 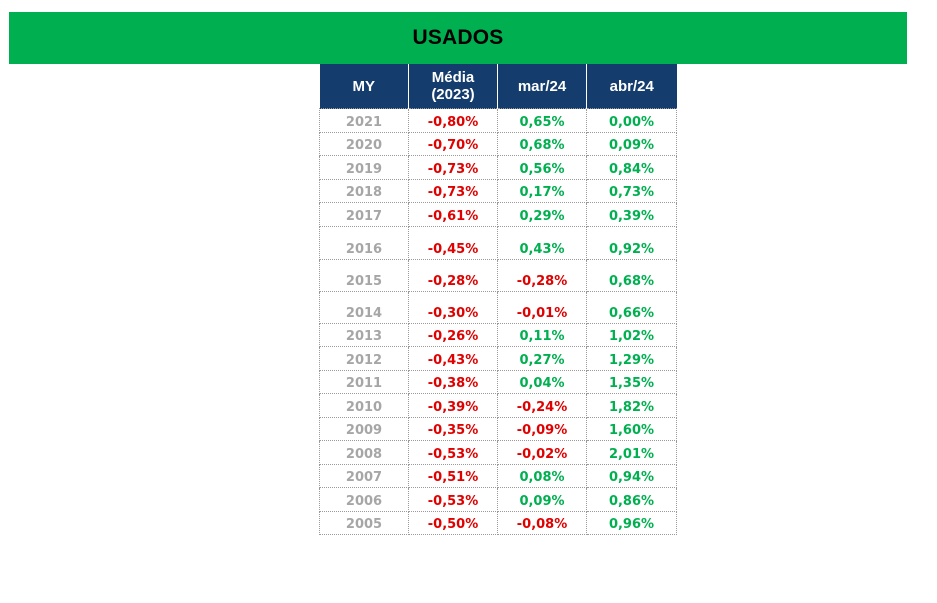 What do you see at coordinates (542, 335) in the screenshot?
I see `cell-mar24: 0,11%` at bounding box center [542, 335].